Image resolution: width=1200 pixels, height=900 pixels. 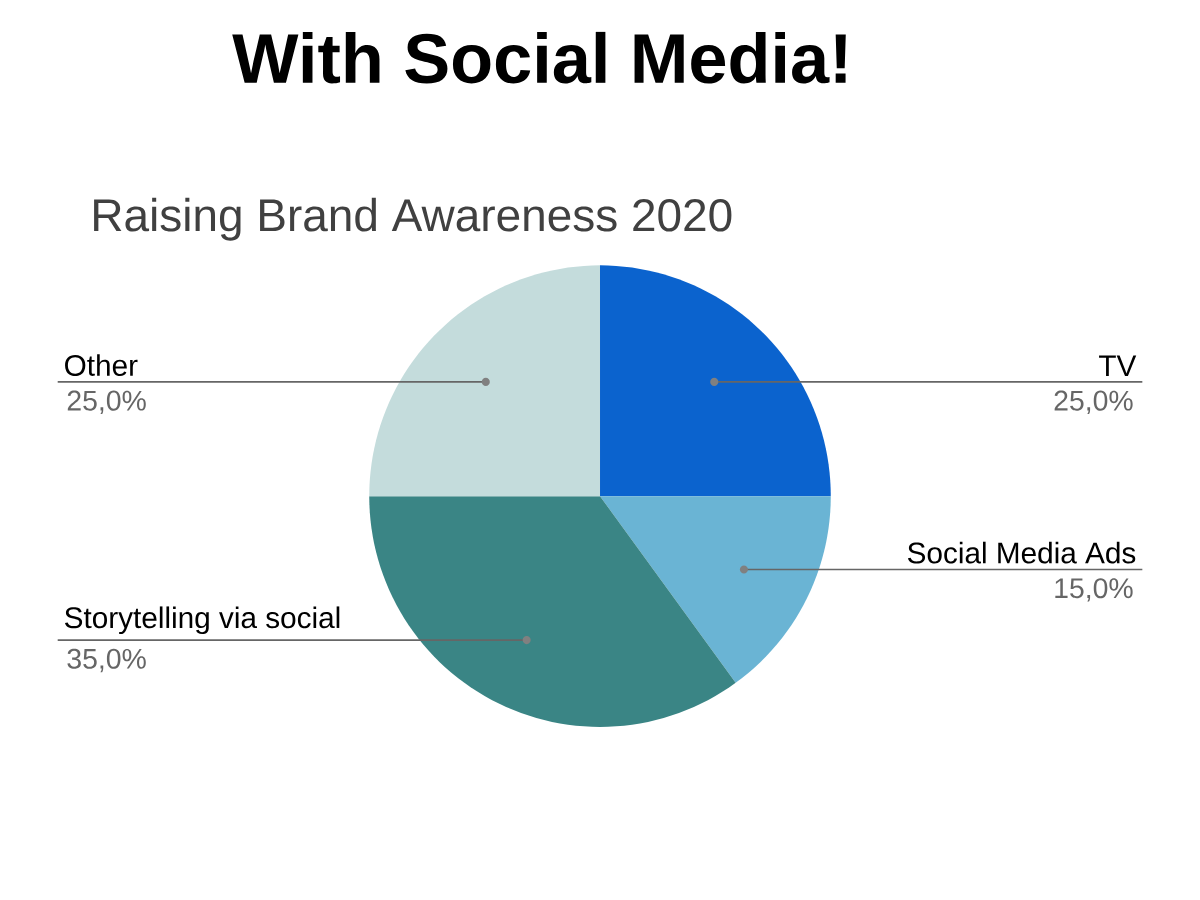 I want to click on chart-title: With Social Media!, so click(x=539, y=57).